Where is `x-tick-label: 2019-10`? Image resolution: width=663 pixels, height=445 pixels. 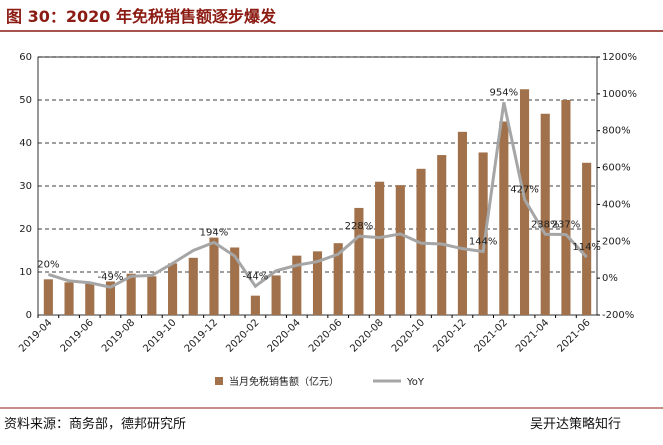
x-tick-label: 2019-10 is located at coordinates (159, 335).